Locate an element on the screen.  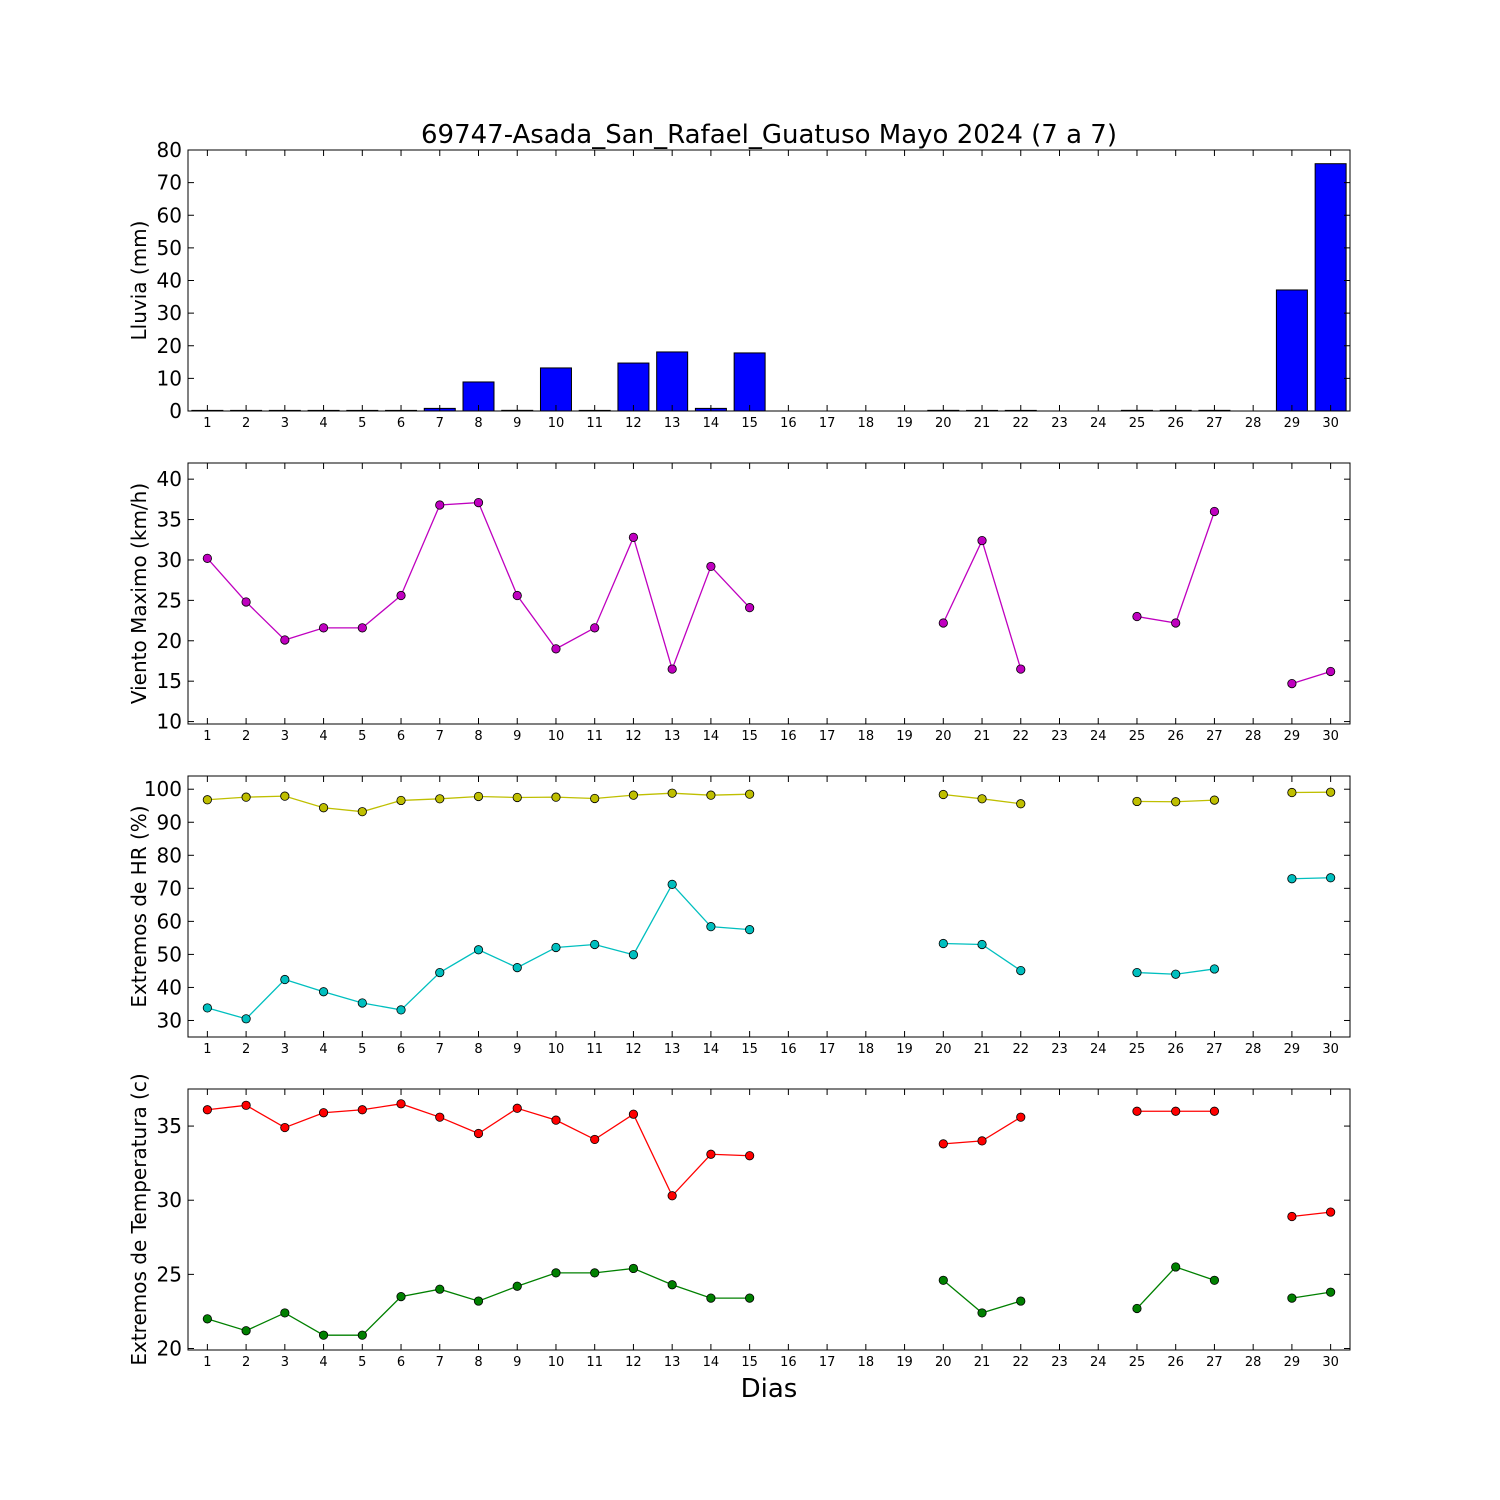
x-tick-label: 12 is located at coordinates (633, 736).